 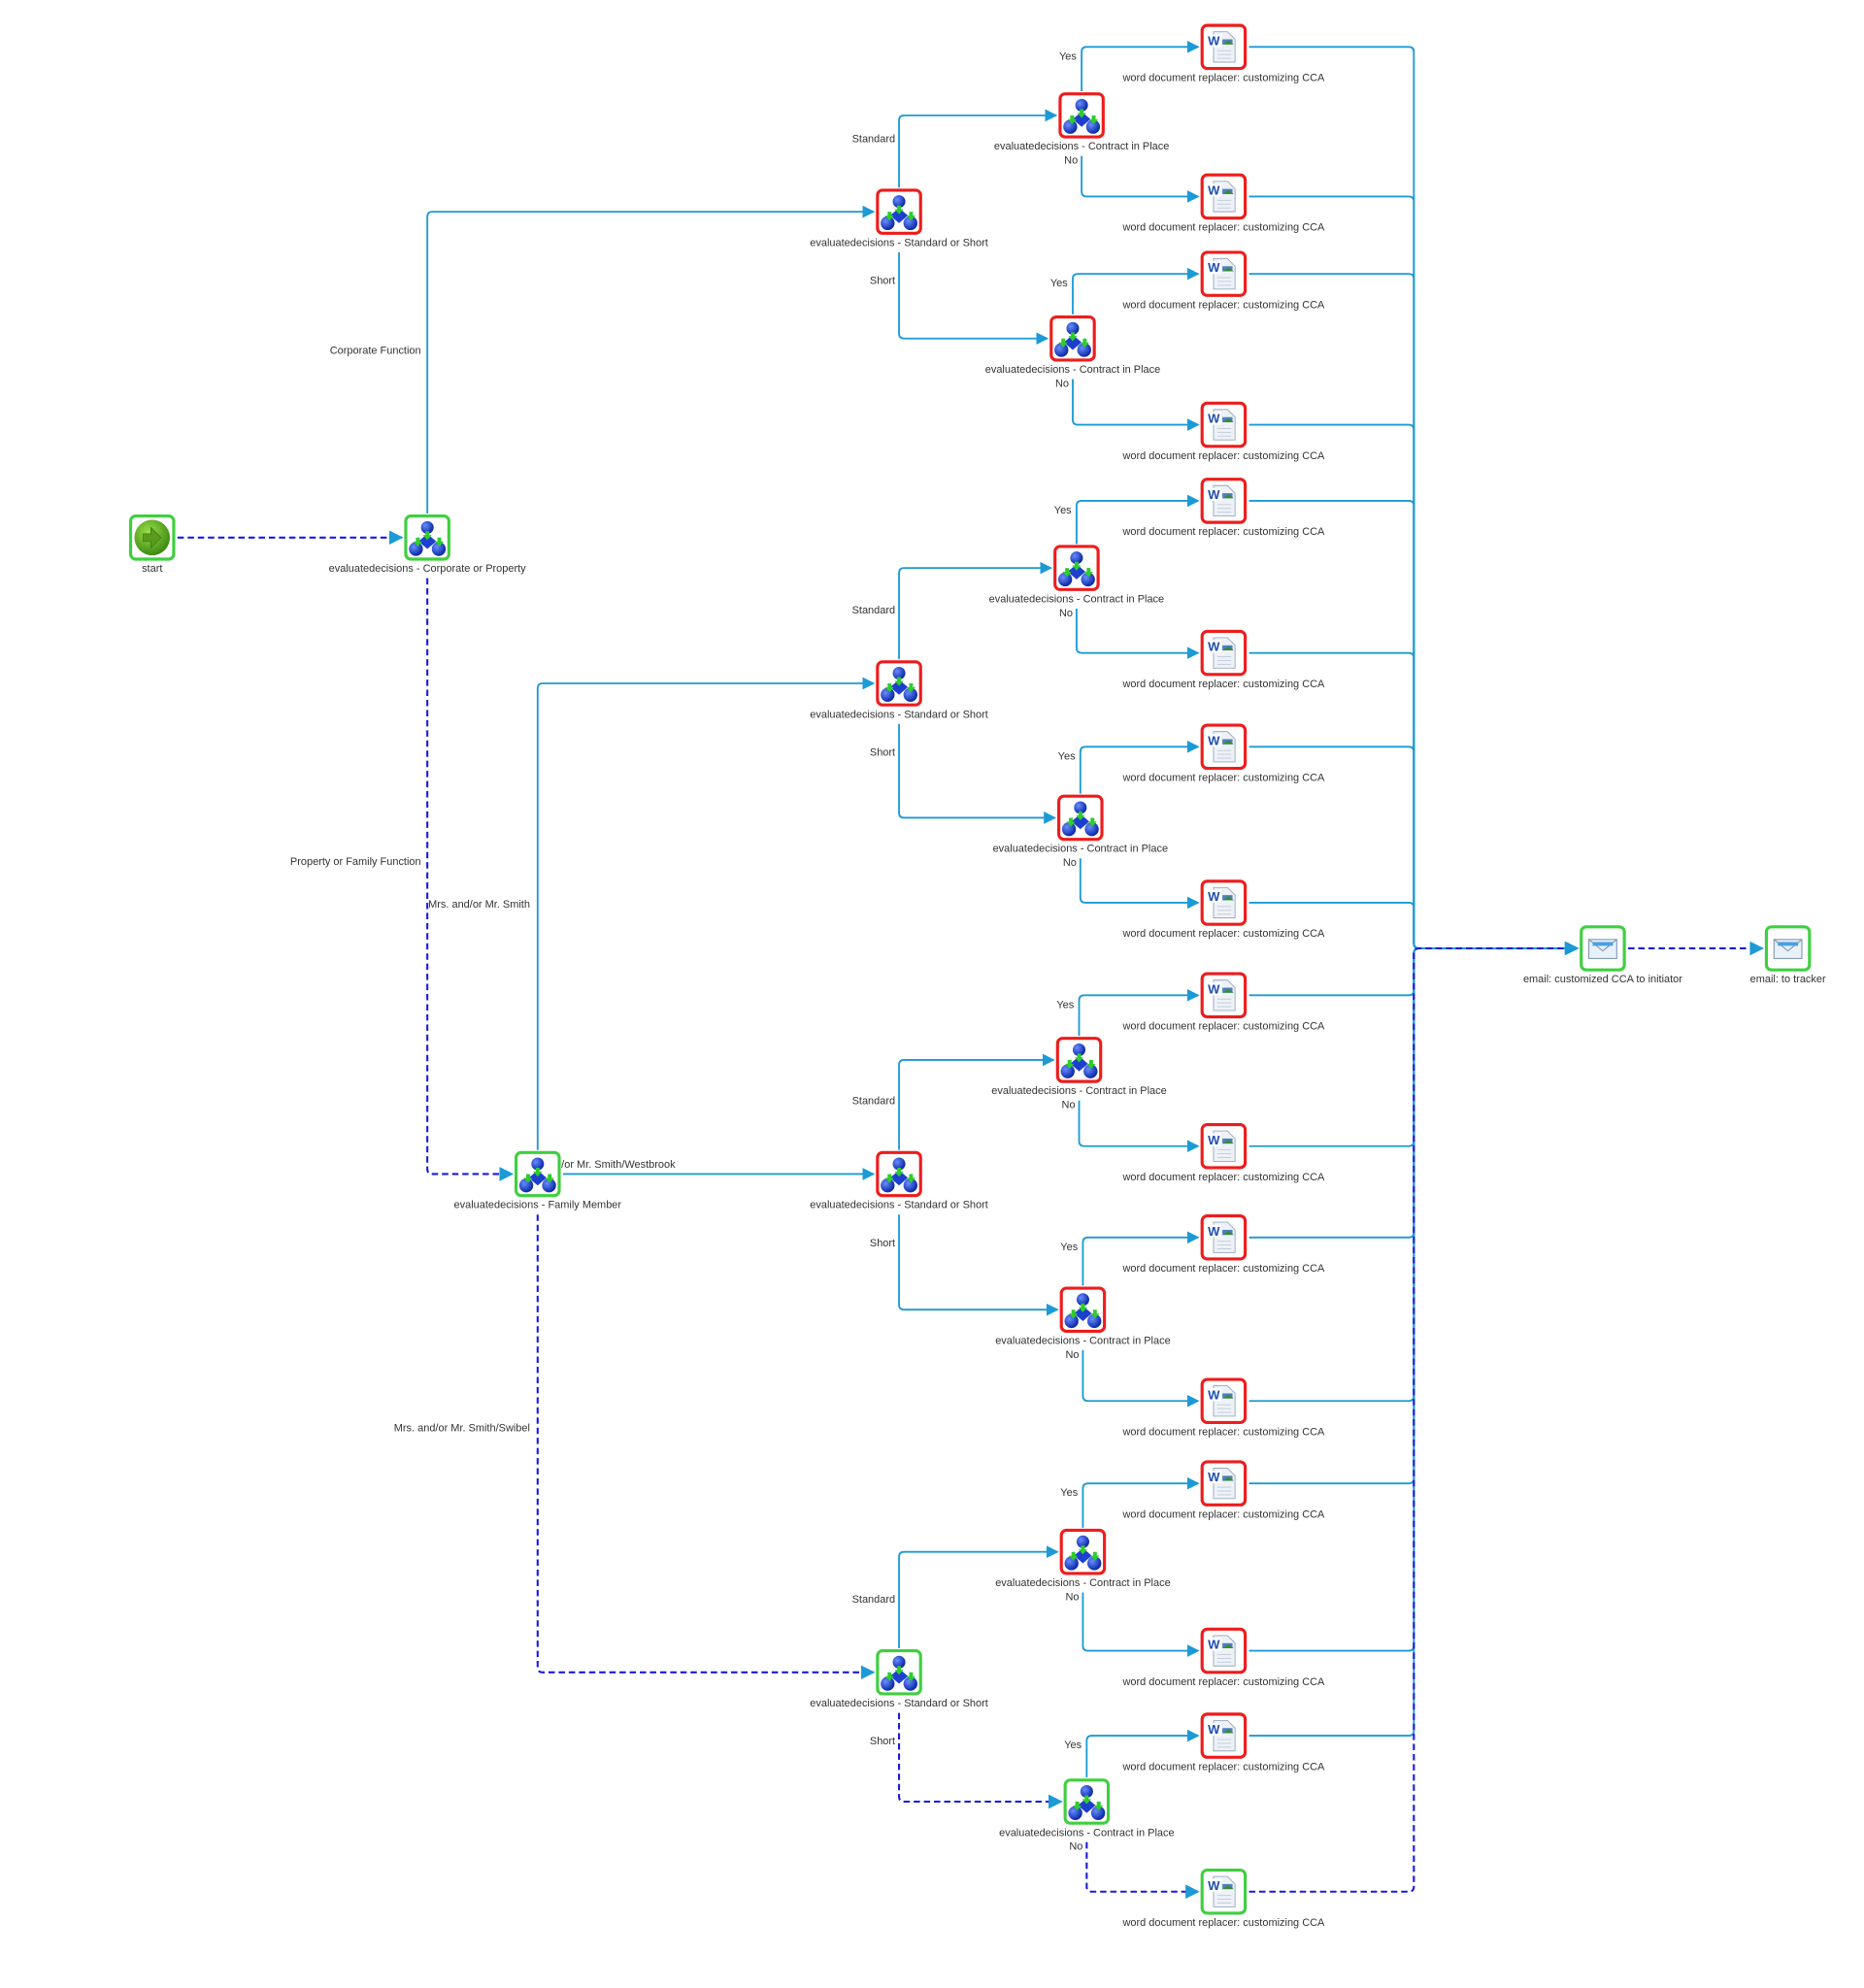 What do you see at coordinates (1087, 1808) in the screenshot?
I see `node-cip8: evaluatedecisions - Contract in Place` at bounding box center [1087, 1808].